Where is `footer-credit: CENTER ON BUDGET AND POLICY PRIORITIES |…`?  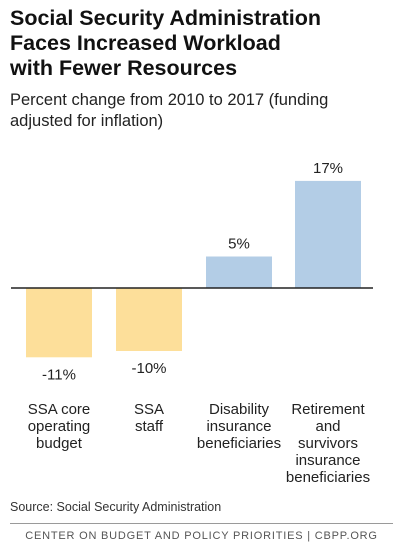
footer-credit: CENTER ON BUDGET AND POLICY PRIORITIES |… is located at coordinates (201, 536).